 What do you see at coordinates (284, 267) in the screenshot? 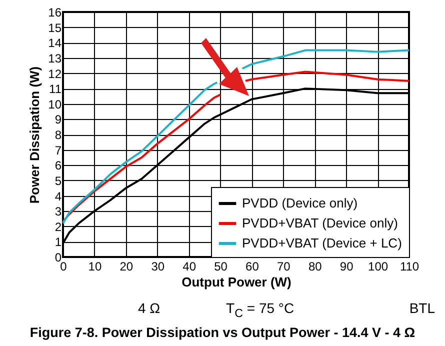
I see `x-tick-label: 70` at bounding box center [284, 267].